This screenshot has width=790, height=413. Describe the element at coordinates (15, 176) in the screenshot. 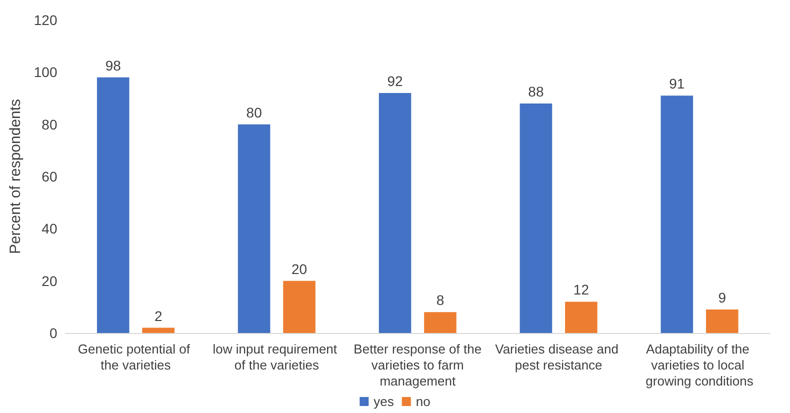

I see `y-axis-title: Percent of respondents` at that location.